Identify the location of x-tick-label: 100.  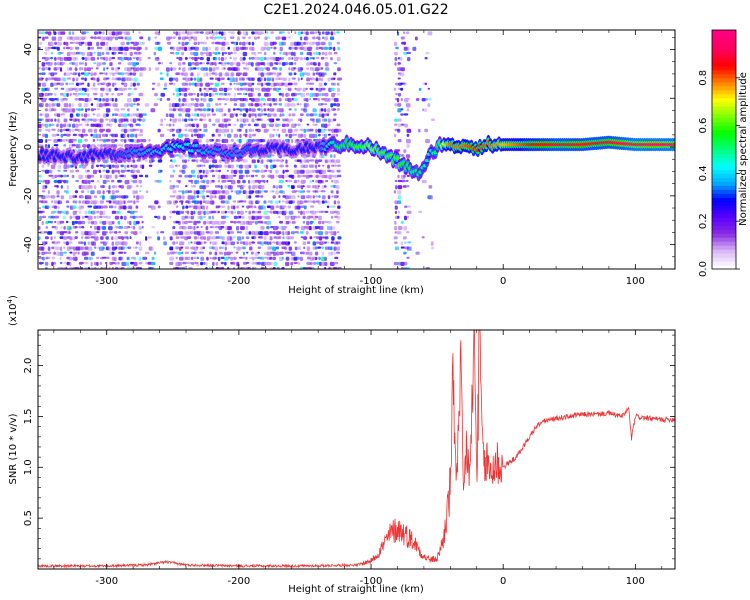
(635, 581).